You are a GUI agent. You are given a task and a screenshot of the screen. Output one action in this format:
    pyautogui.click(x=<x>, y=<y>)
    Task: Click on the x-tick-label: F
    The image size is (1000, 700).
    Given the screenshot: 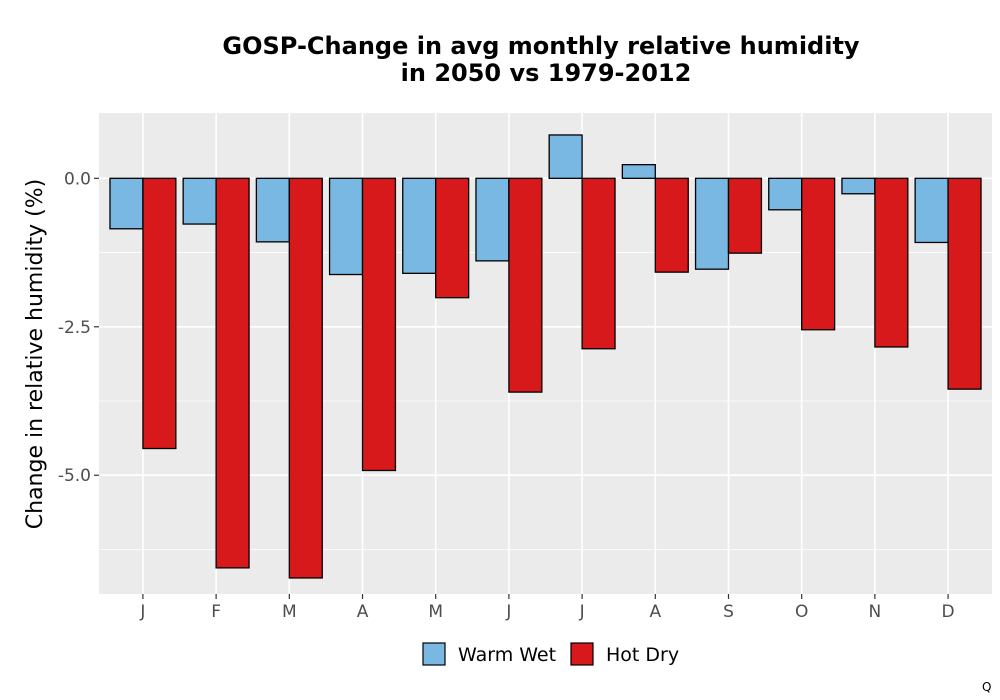 What is the action you would take?
    pyautogui.click(x=216, y=612)
    